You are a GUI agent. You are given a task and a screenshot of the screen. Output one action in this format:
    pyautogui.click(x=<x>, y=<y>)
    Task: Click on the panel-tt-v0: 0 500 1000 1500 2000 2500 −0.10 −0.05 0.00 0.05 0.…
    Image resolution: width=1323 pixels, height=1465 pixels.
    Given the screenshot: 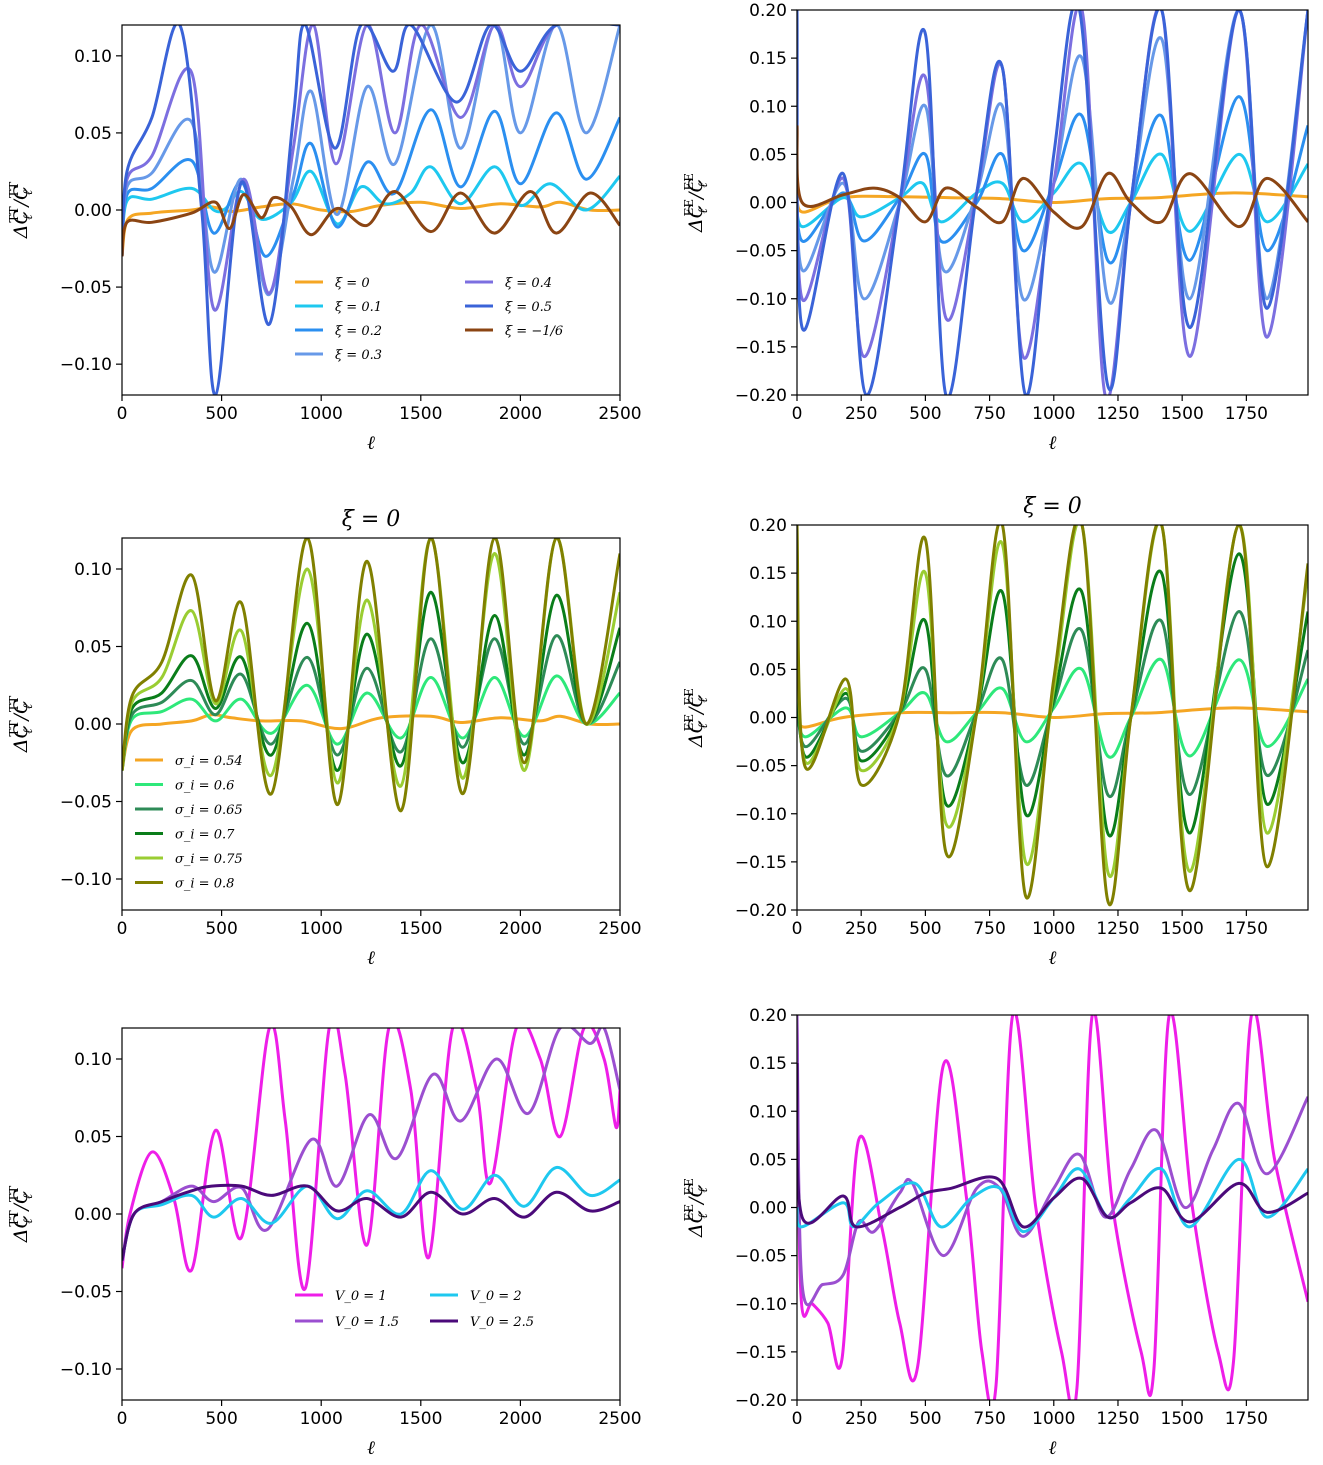 What is the action you would take?
    pyautogui.click(x=324, y=1243)
    